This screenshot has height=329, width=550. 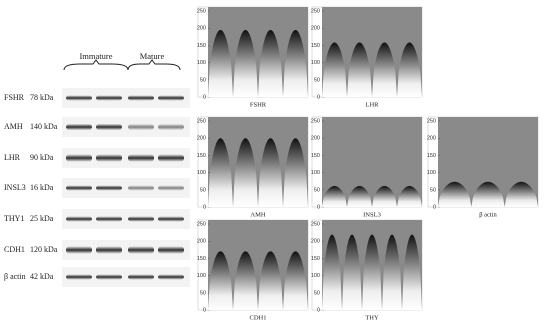 What do you see at coordinates (14, 249) in the screenshot?
I see `protein-label: CDH1` at bounding box center [14, 249].